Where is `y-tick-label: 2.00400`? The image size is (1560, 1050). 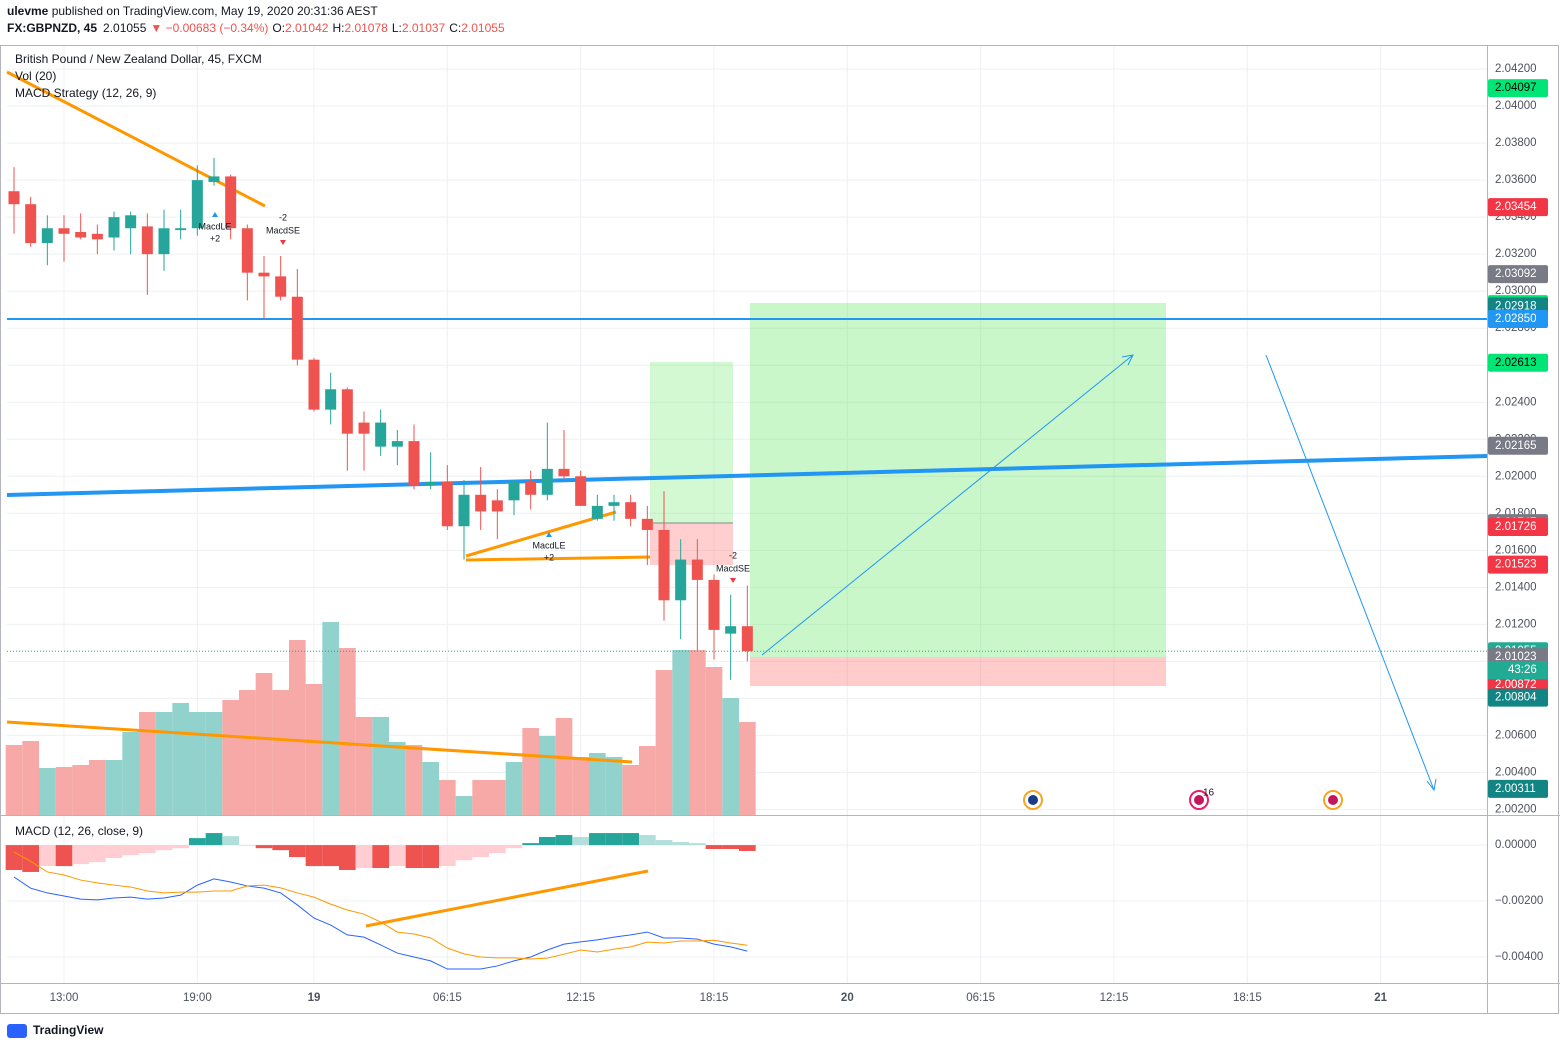
y-tick-label: 2.00400 is located at coordinates (1516, 772).